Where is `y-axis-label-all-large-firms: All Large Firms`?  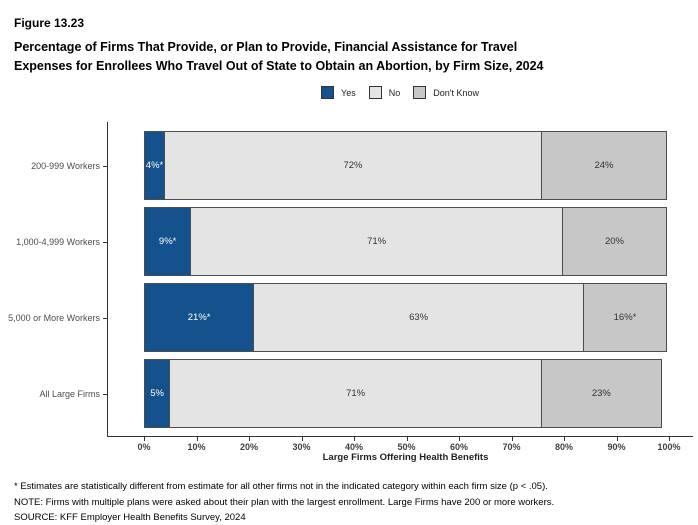
y-axis-label-all-large-firms: All Large Firms is located at coordinates (69, 393).